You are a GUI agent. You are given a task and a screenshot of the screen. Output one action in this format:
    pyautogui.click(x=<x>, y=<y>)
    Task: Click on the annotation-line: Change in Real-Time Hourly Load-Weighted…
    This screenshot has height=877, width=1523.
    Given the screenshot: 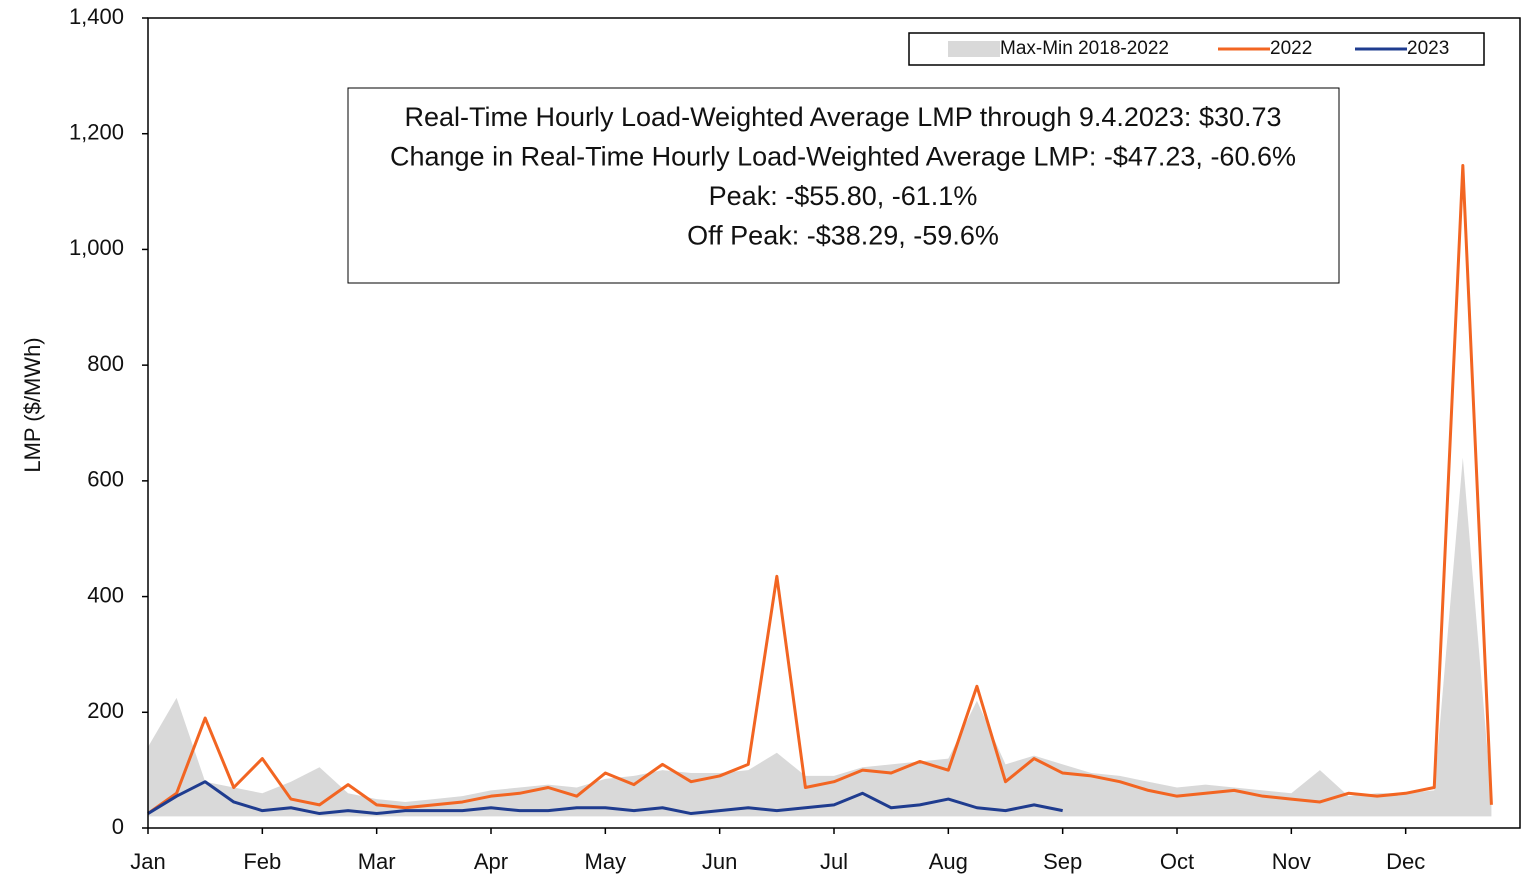 What is the action you would take?
    pyautogui.click(x=843, y=157)
    